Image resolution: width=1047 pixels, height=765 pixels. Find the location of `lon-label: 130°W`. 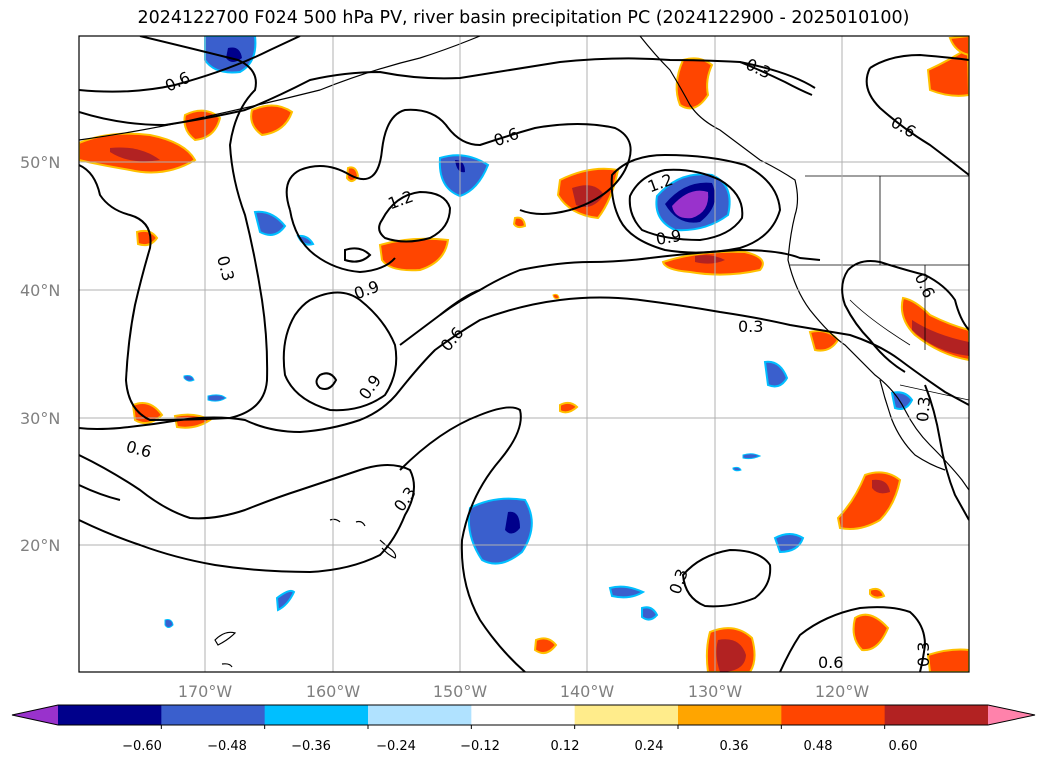

lon-label: 130°W is located at coordinates (715, 691).